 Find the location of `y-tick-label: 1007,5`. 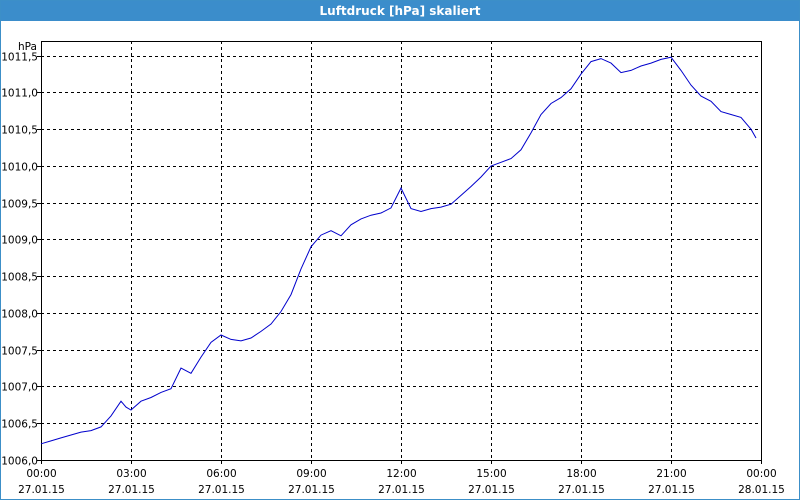

y-tick-label: 1007,5 is located at coordinates (19, 352).